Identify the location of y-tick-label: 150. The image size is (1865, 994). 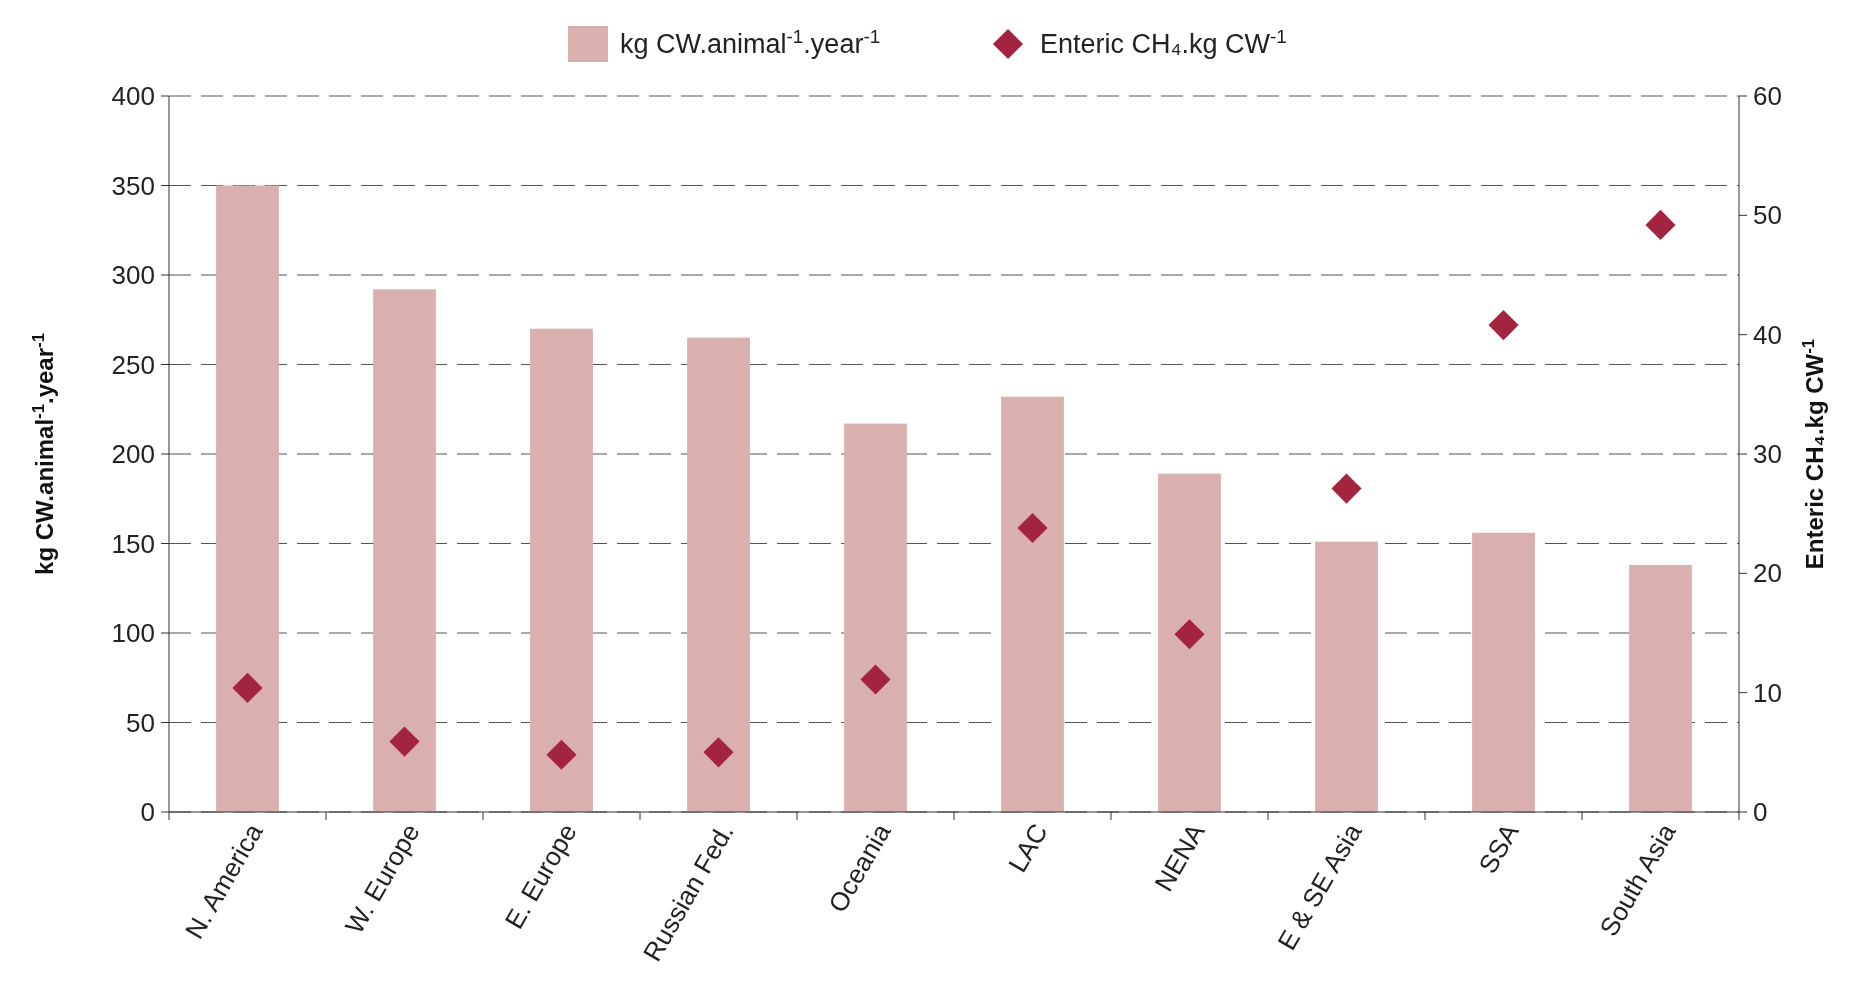
(133, 543).